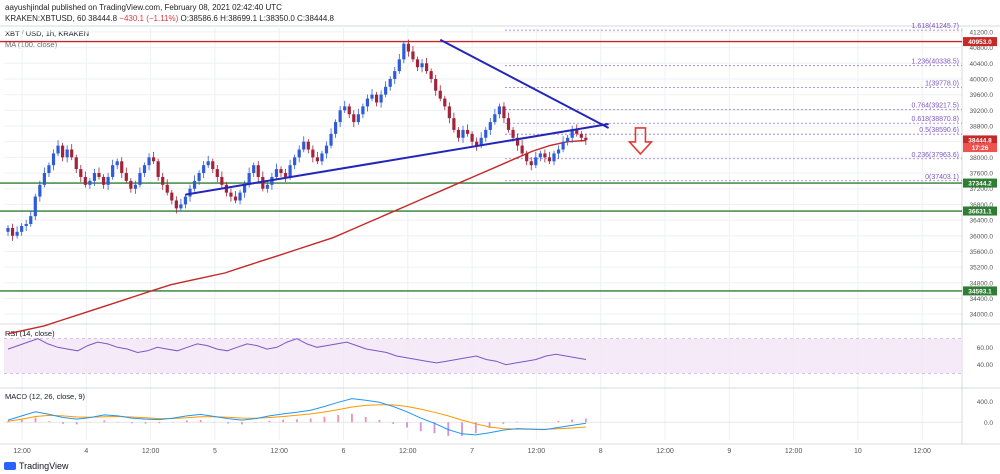 This screenshot has width=1000, height=474. Describe the element at coordinates (10, 466) in the screenshot. I see `tradingview-logo-icon` at that location.